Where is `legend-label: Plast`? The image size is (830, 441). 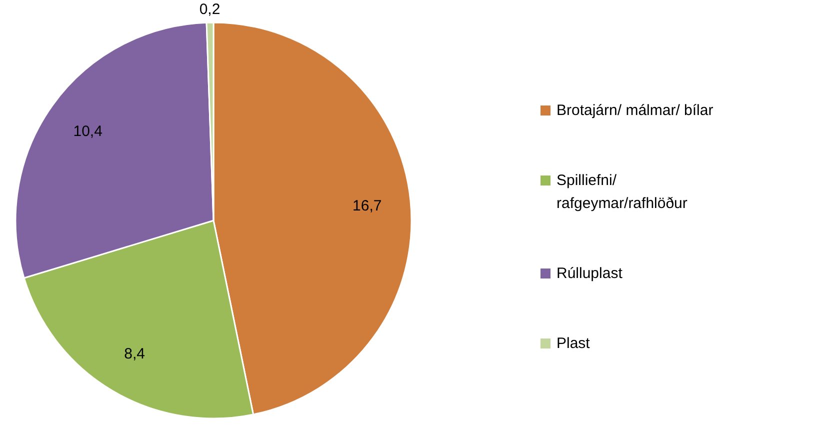 legend-label: Plast is located at coordinates (573, 343).